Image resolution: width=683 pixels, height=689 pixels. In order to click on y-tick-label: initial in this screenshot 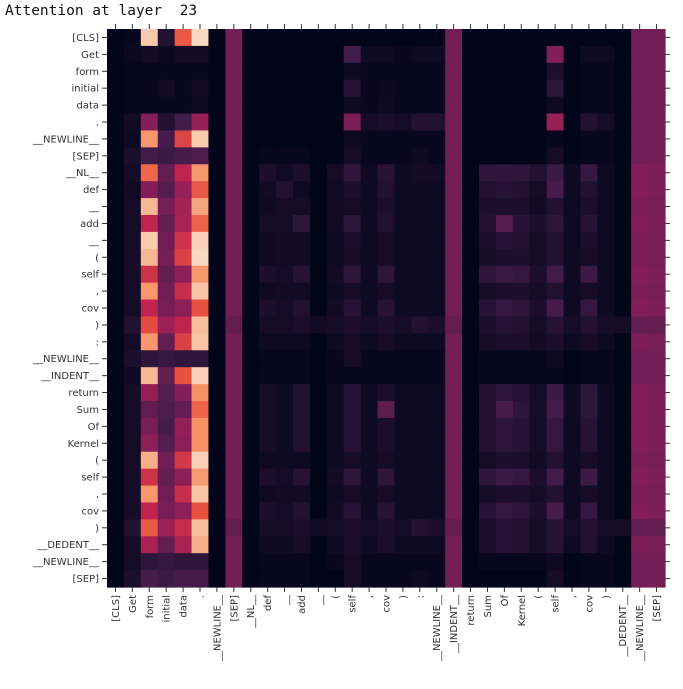, I will do `click(86, 89)`.